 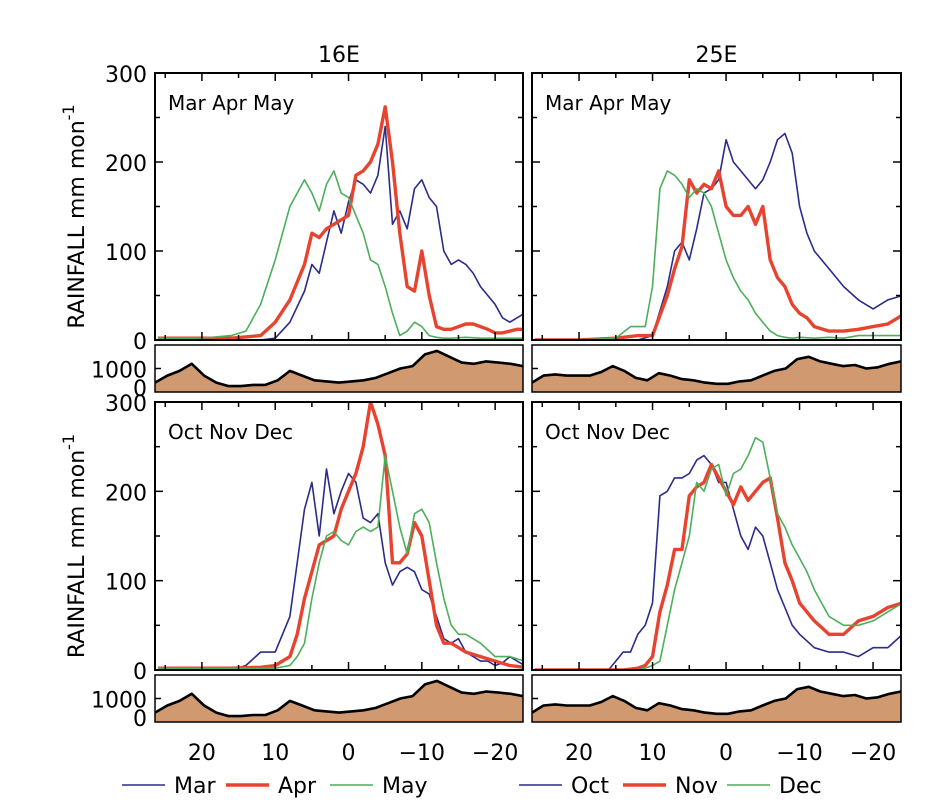 What do you see at coordinates (717, 55) in the screenshot?
I see `column-title: 25E` at bounding box center [717, 55].